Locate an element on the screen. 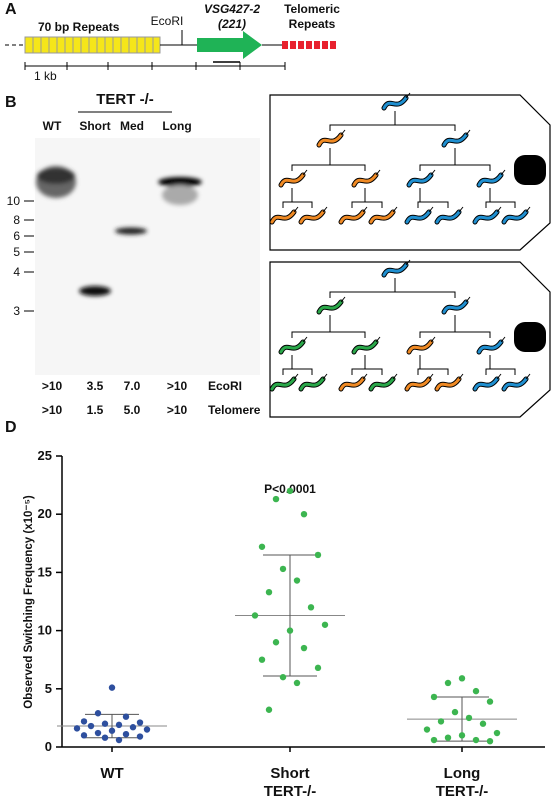  lane-label: Short is located at coordinates (94, 126).